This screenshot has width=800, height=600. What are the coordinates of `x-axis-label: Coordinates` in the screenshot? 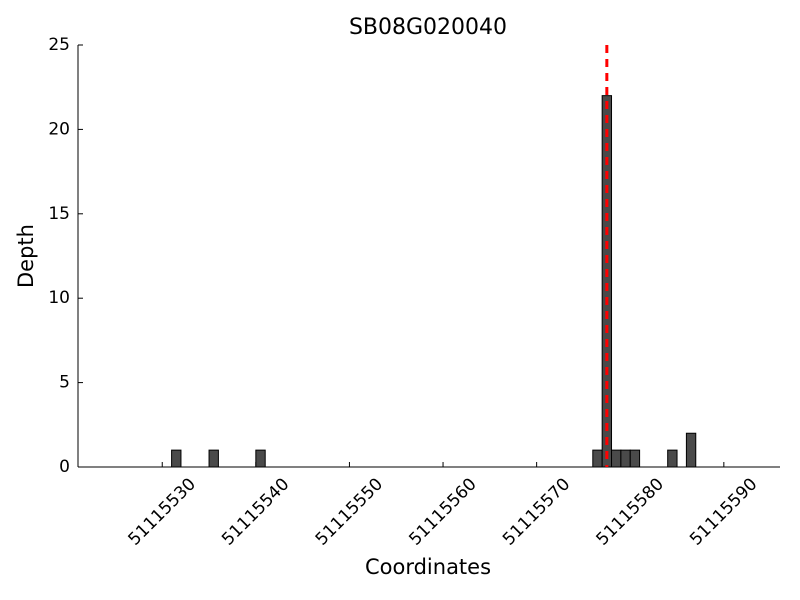 It's located at (428, 567).